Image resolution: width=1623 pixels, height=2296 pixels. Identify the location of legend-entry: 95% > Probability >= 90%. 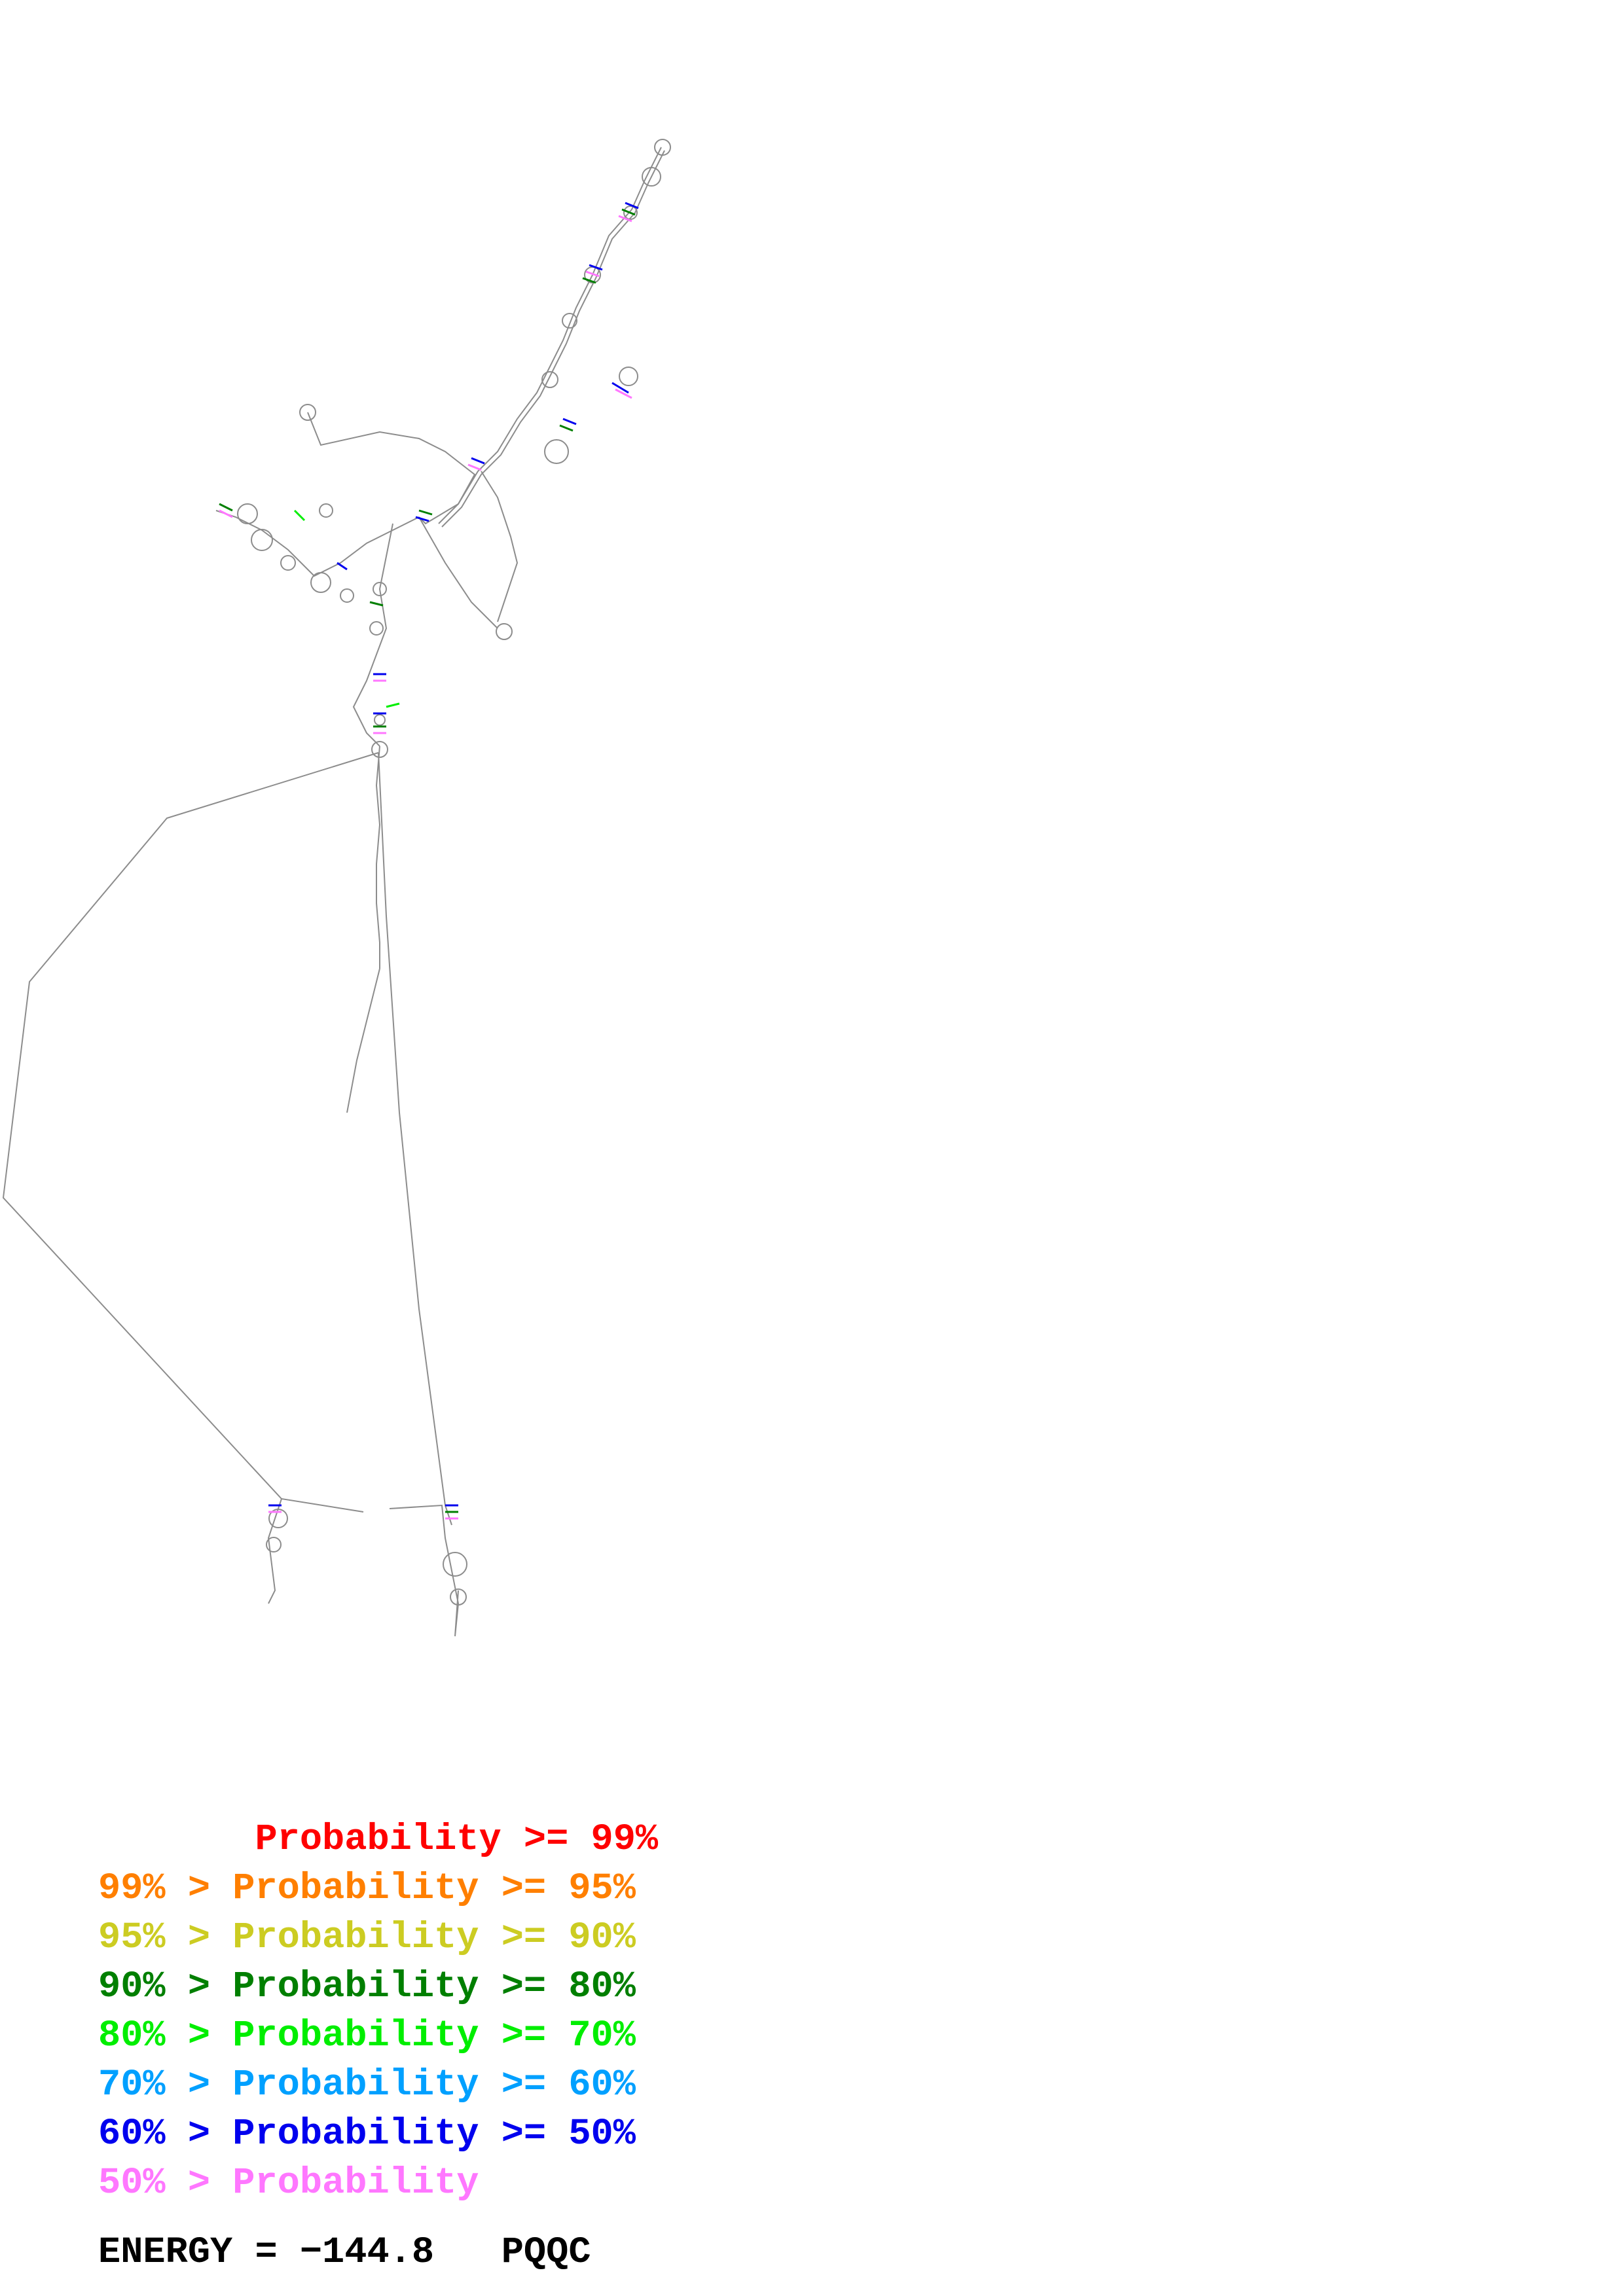
(367, 1938).